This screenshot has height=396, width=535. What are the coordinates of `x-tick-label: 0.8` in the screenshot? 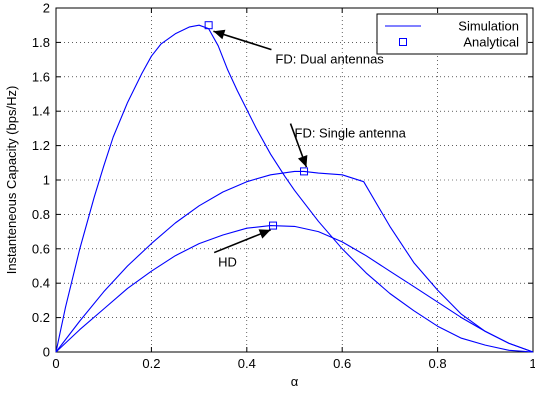 It's located at (438, 363).